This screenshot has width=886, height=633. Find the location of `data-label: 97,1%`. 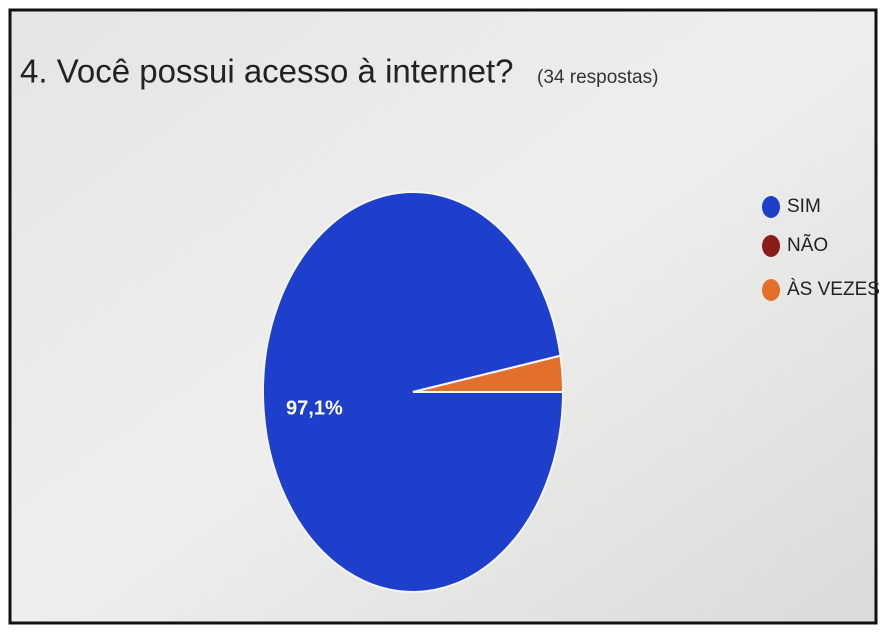

data-label: 97,1% is located at coordinates (314, 409).